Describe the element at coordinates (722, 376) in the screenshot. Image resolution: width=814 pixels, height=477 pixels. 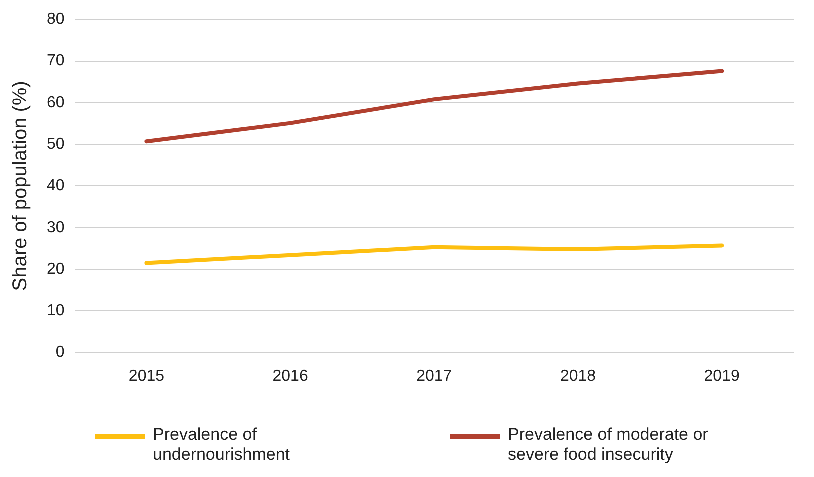
I see `x-tick-label: 2019` at that location.